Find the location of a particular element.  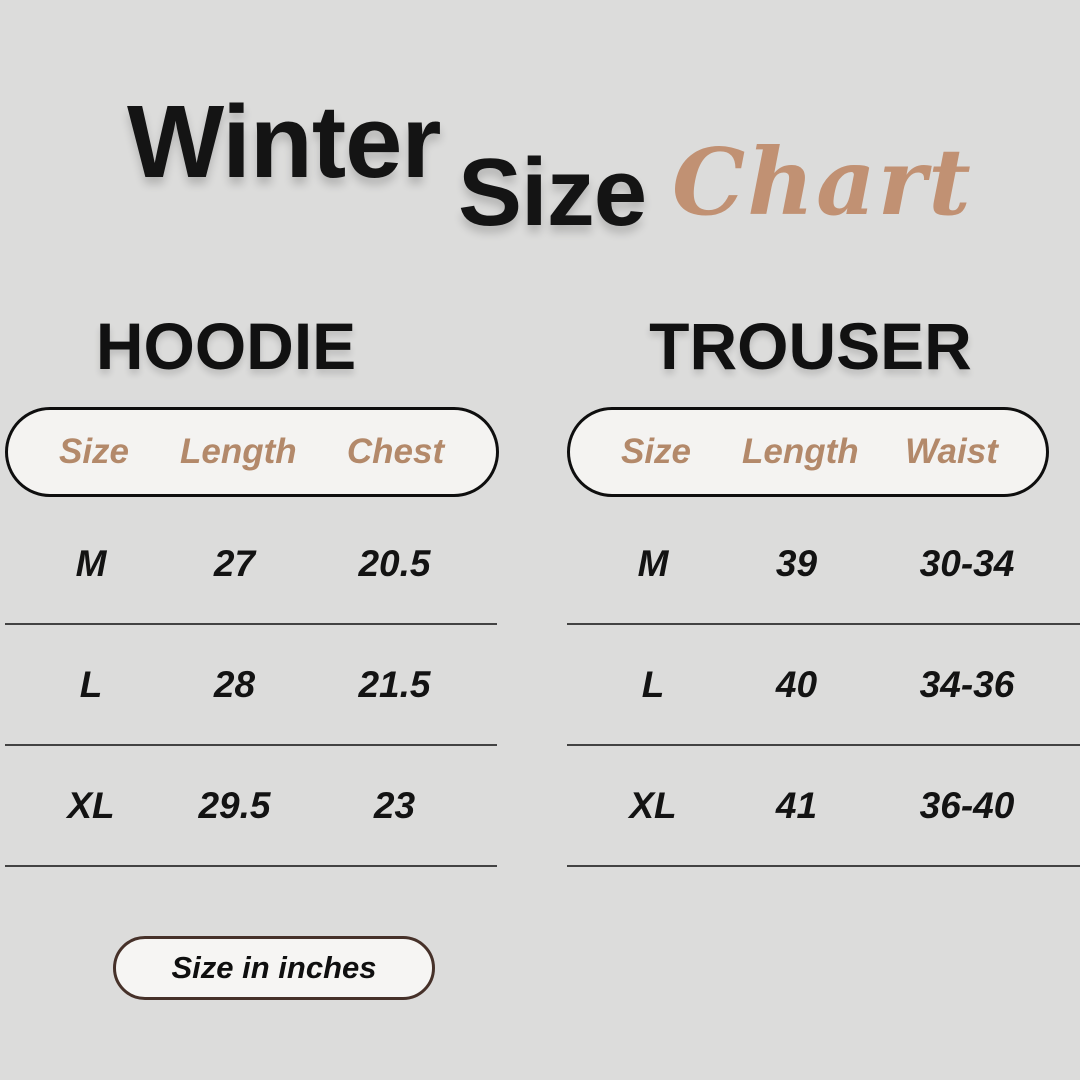

title-word-chart: Chart is located at coordinates (822, 182).